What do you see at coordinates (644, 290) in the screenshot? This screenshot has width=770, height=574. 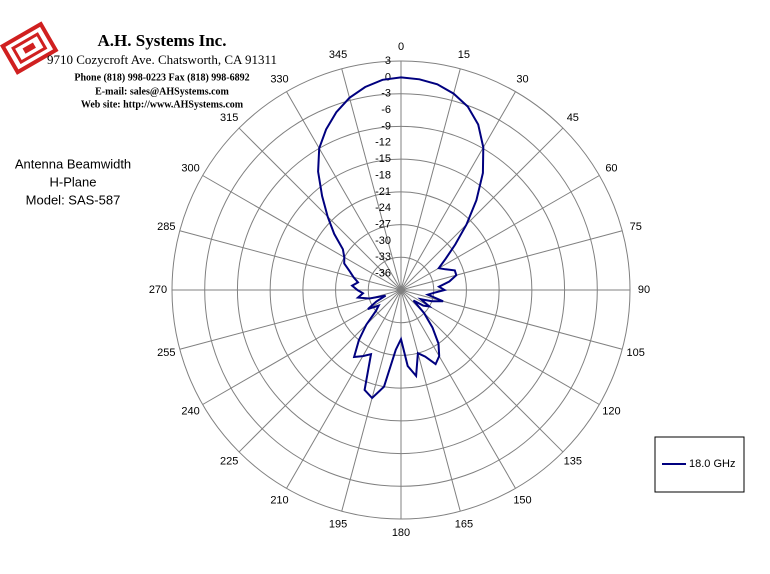 I see `angle-label: 90` at bounding box center [644, 290].